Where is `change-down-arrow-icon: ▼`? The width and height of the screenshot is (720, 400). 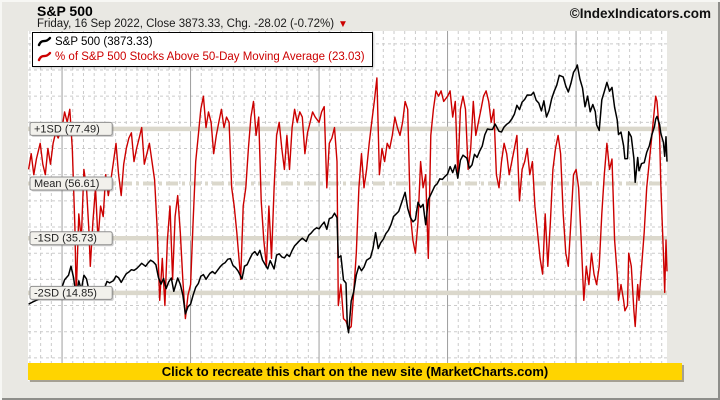 change-down-arrow-icon: ▼ is located at coordinates (343, 24).